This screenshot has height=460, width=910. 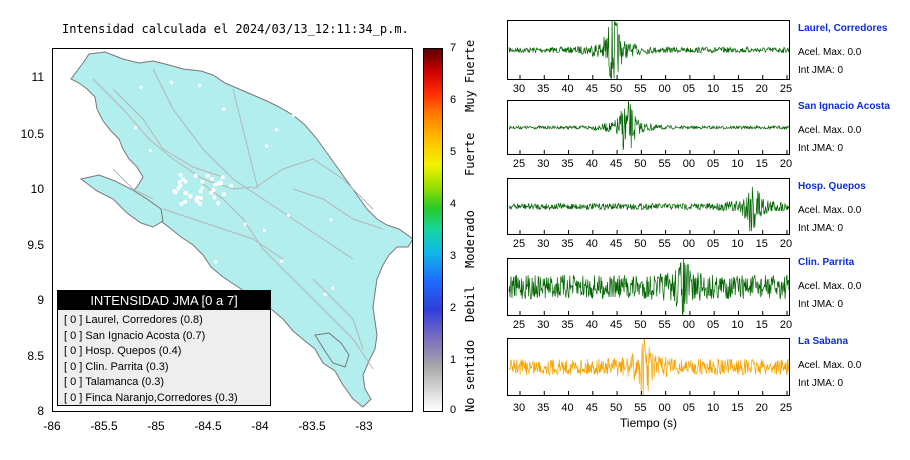 I want to click on waveform-tick-label: 20, so click(x=786, y=164).